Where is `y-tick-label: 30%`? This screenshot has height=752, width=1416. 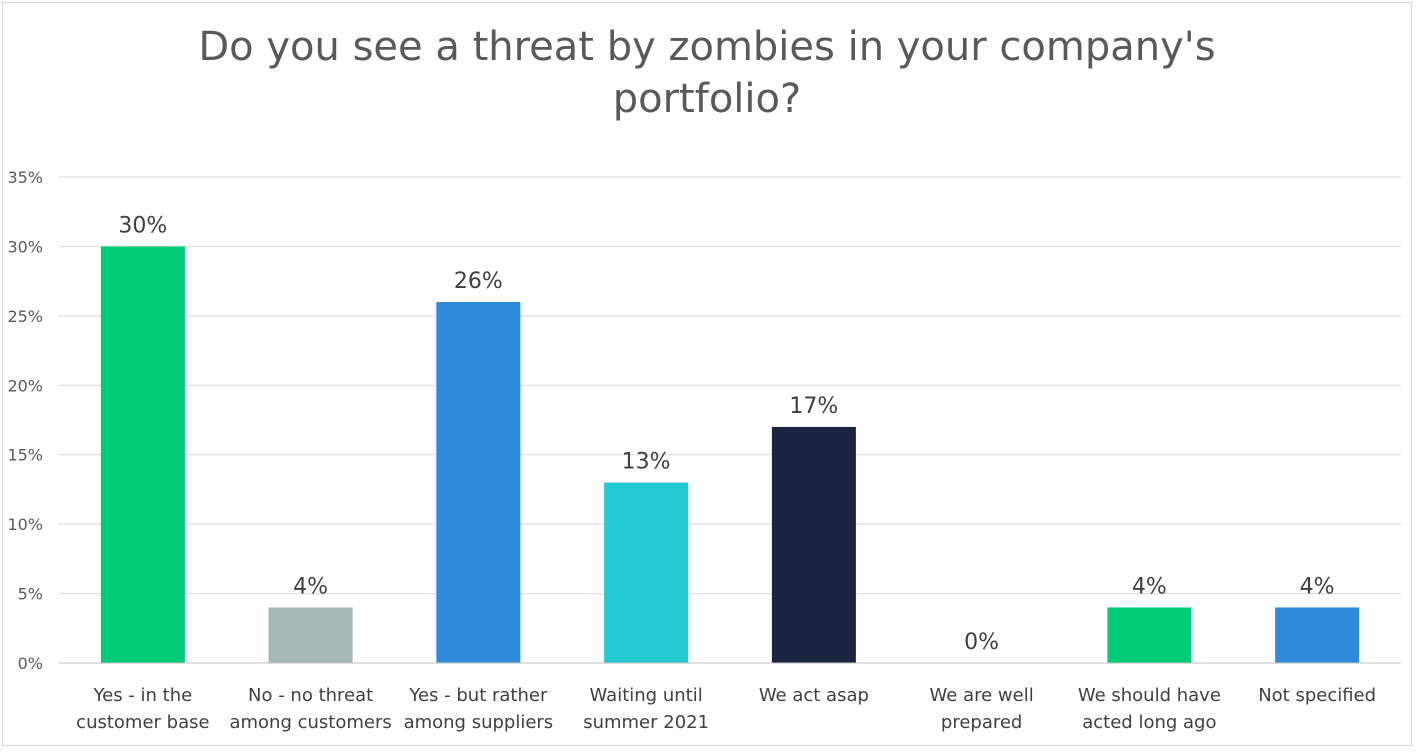 y-tick-label: 30% is located at coordinates (25, 246).